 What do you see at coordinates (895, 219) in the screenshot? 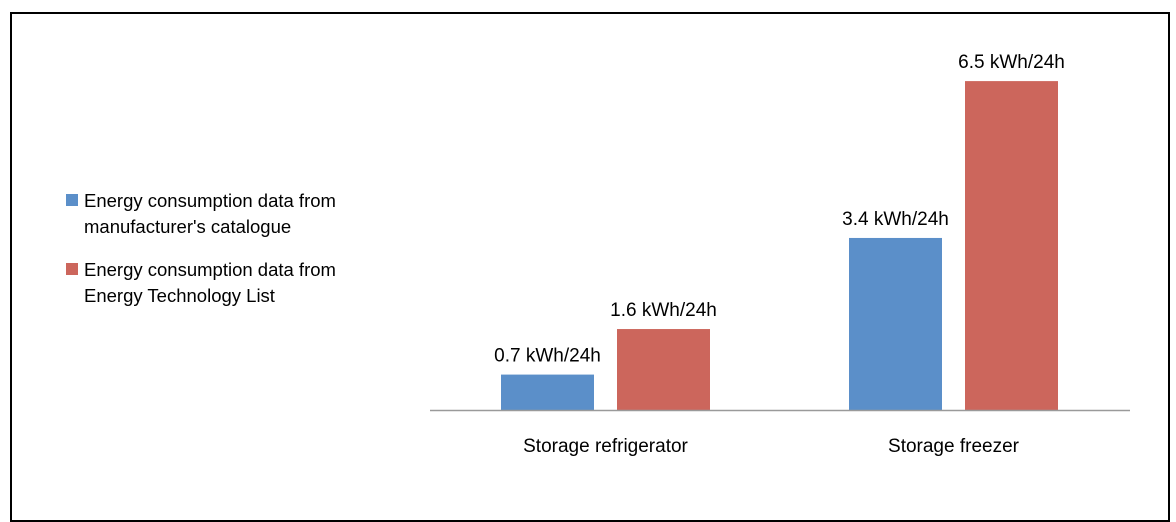
I see `data-label-storage-freezer-series-1: 3.4 kWh/24h` at bounding box center [895, 219].